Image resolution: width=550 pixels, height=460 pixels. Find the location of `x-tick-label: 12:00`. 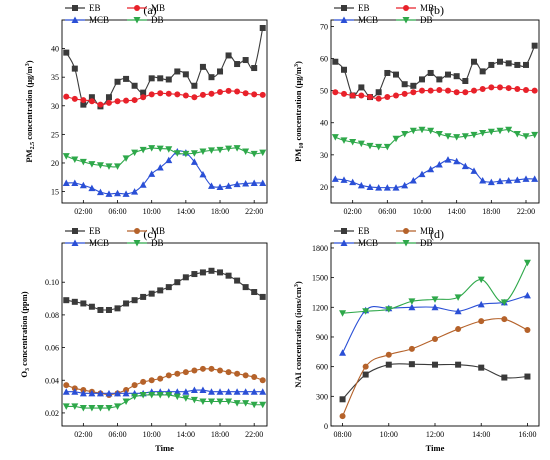

x-tick-label: 12:00 is located at coordinates (435, 434).